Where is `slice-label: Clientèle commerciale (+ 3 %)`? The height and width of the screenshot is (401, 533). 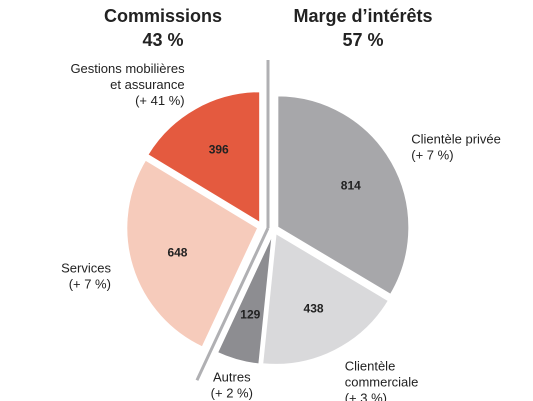
slice-label: Clientèle commerciale (+ 3 %) is located at coordinates (382, 380).